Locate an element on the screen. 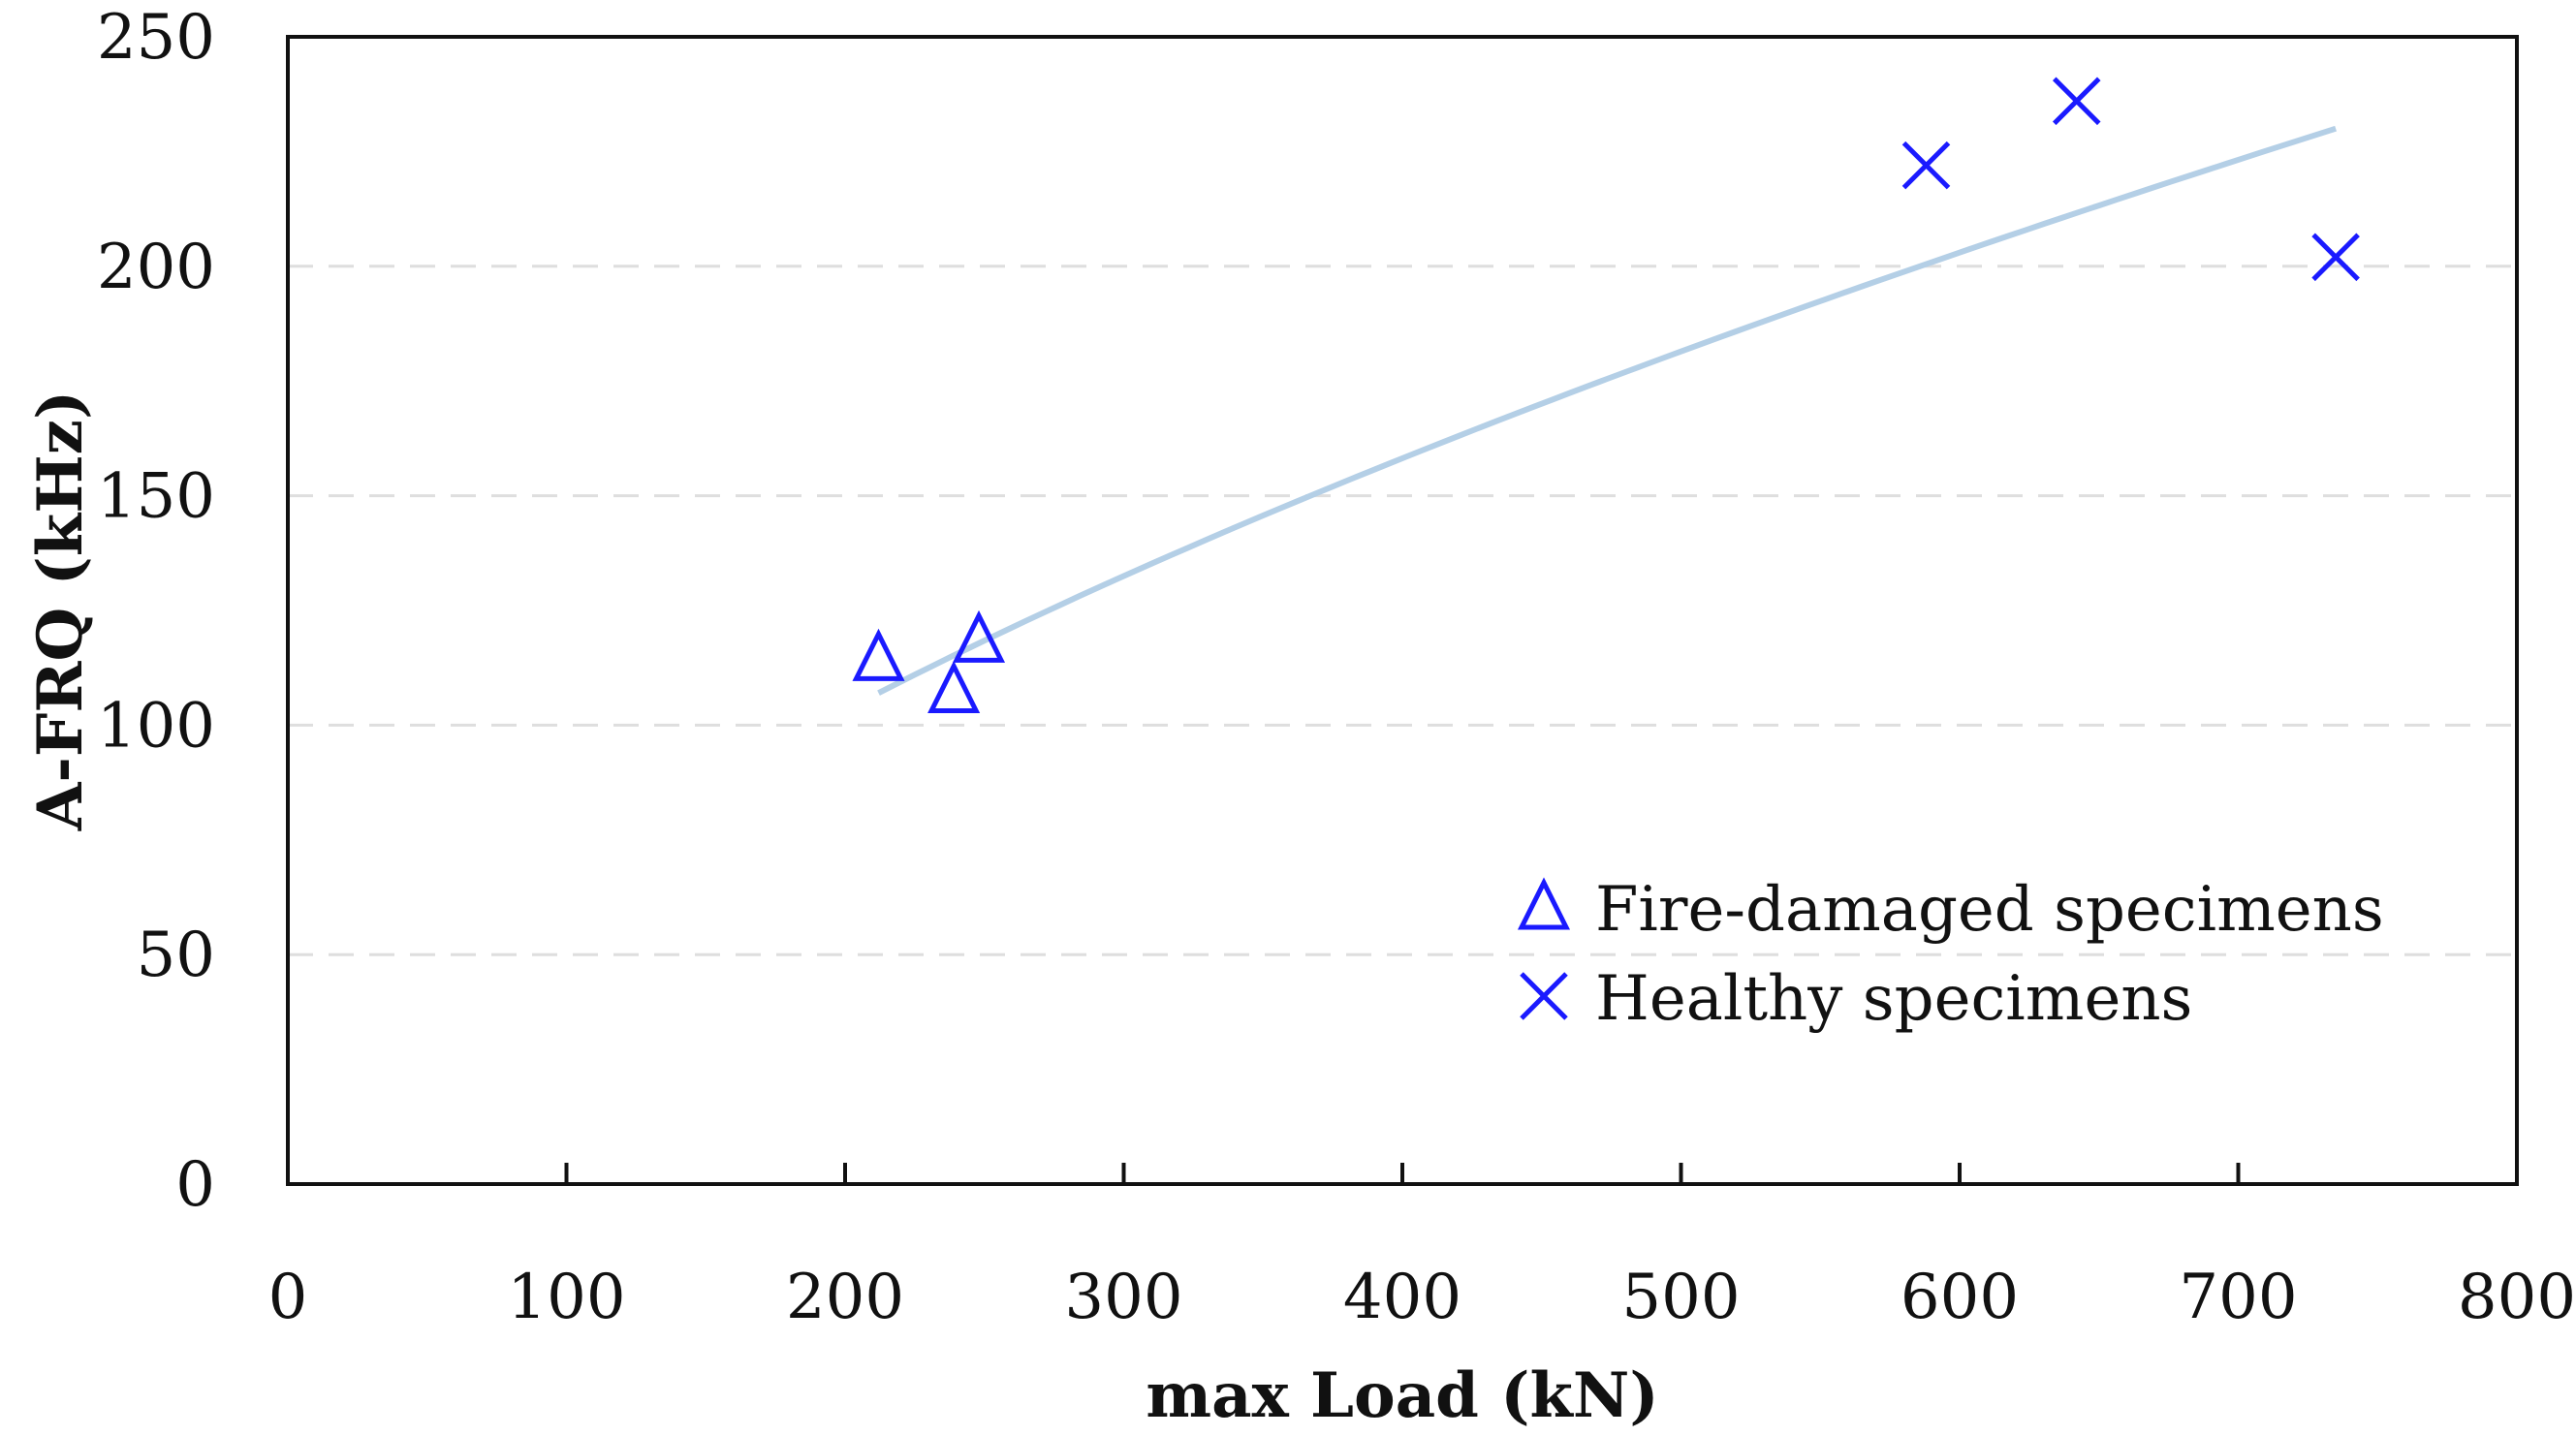 The width and height of the screenshot is (2576, 1436). y-tick-label: 50 is located at coordinates (176, 955).